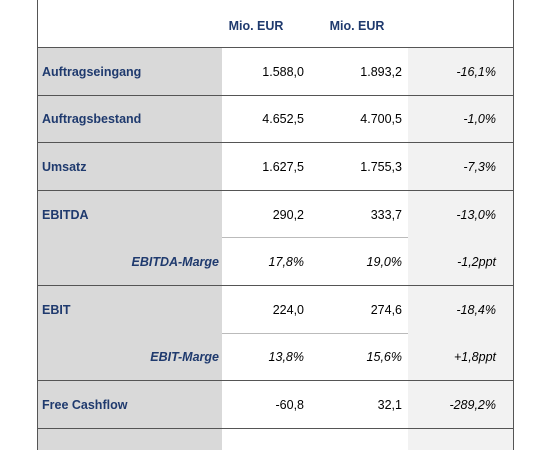 The width and height of the screenshot is (542, 450). I want to click on value: -60,8, so click(290, 405).